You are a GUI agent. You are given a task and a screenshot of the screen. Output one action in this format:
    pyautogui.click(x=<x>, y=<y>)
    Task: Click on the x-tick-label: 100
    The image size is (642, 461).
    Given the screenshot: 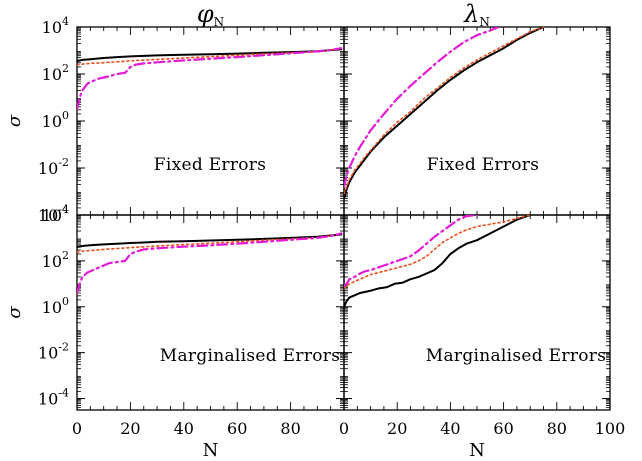 What is the action you would take?
    pyautogui.click(x=610, y=428)
    